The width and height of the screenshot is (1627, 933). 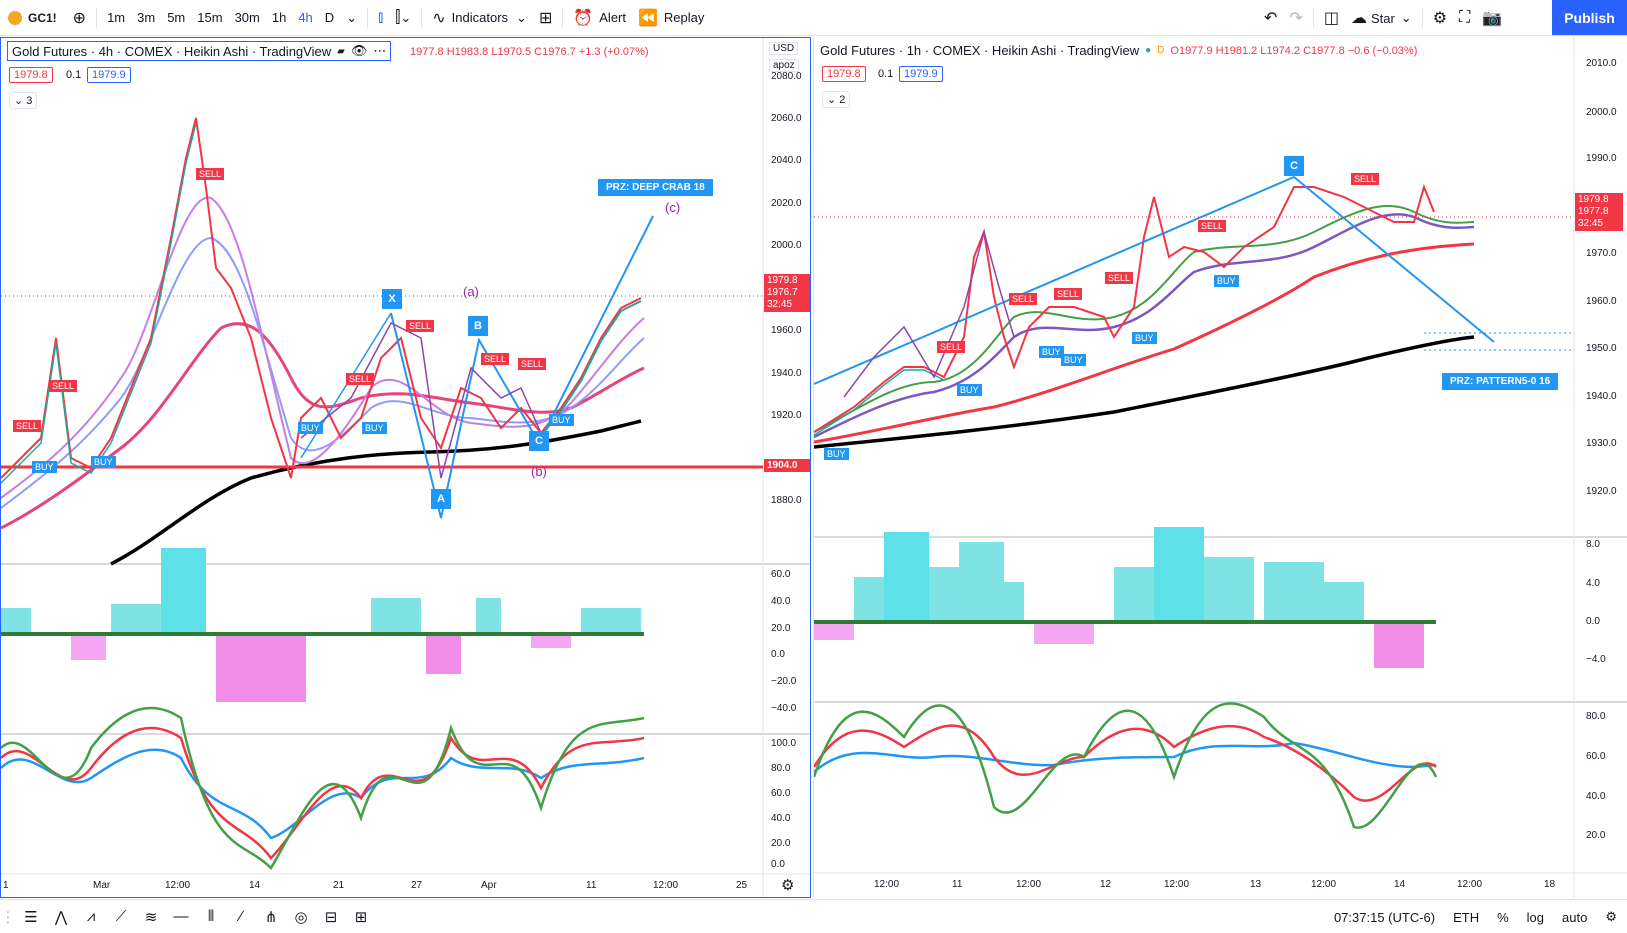 I want to click on right-rsi-tick: 60.0, so click(x=1596, y=756).